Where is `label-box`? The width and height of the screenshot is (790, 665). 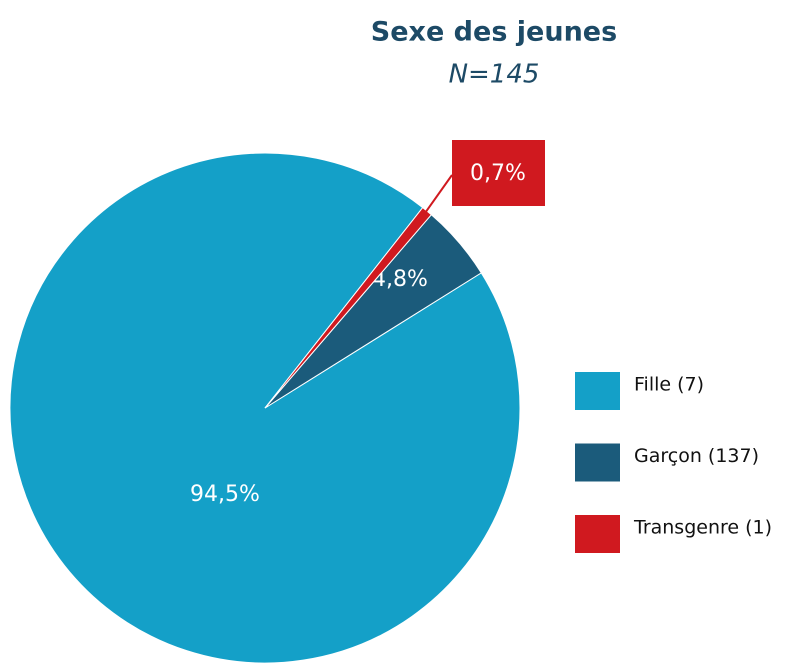
label-box is located at coordinates (498, 173).